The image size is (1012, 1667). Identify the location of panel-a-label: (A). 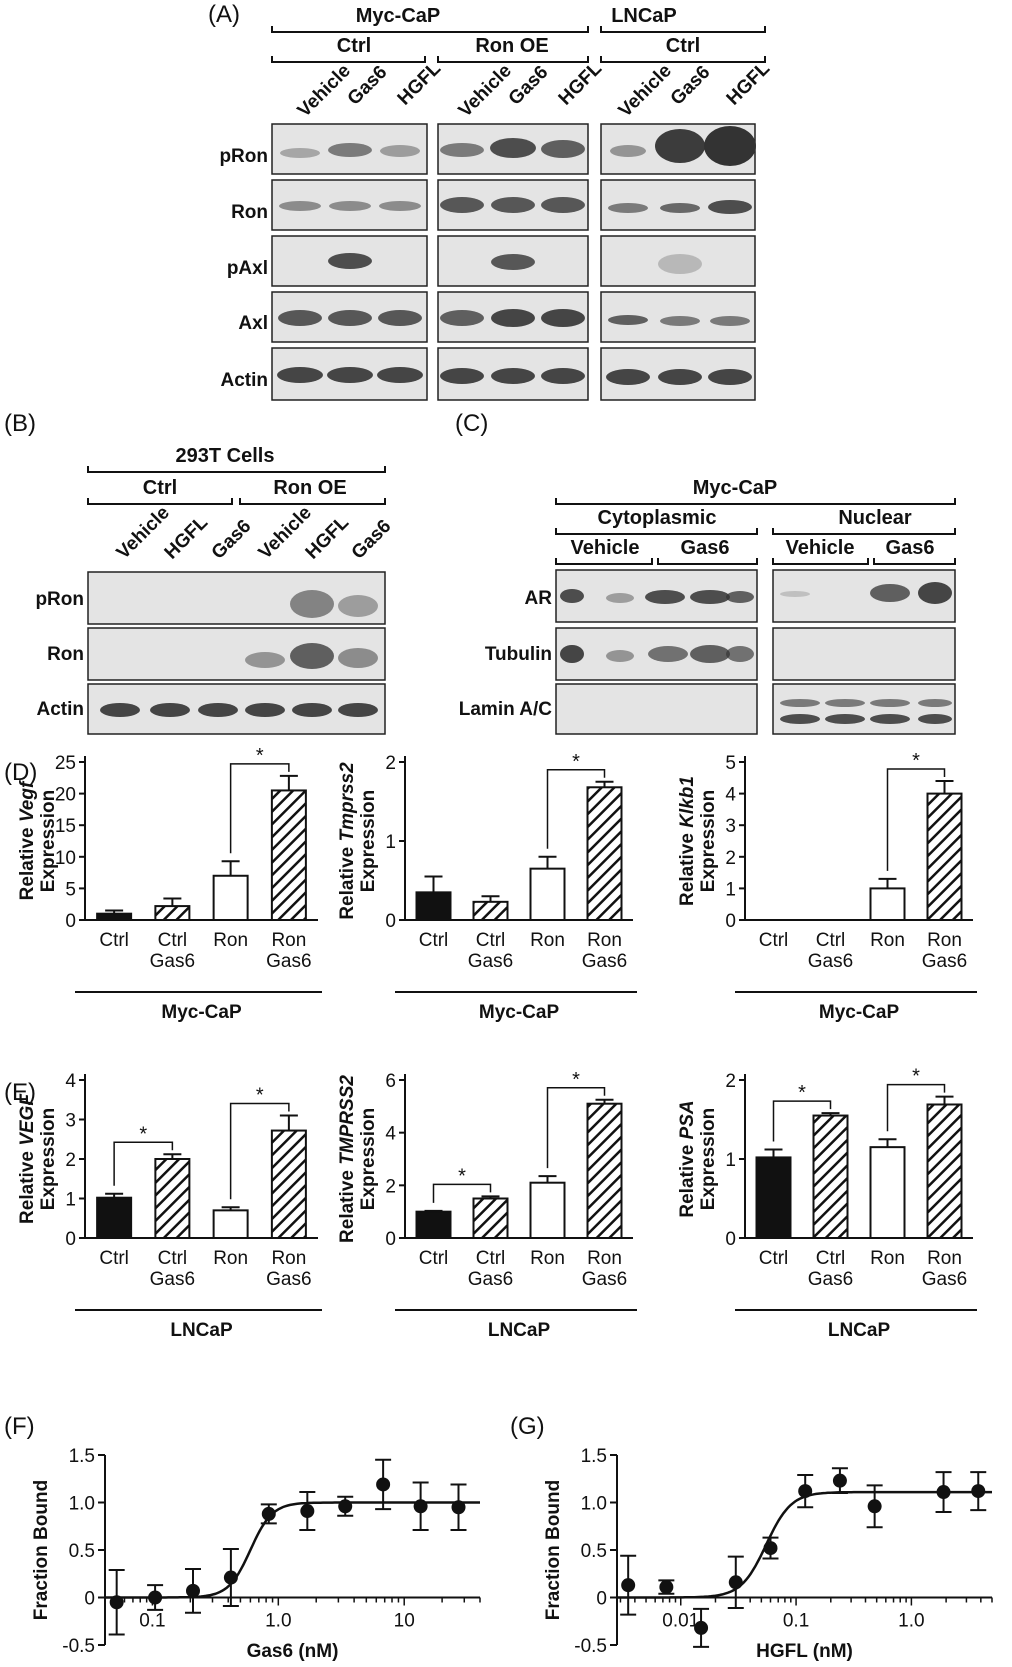
(224, 14).